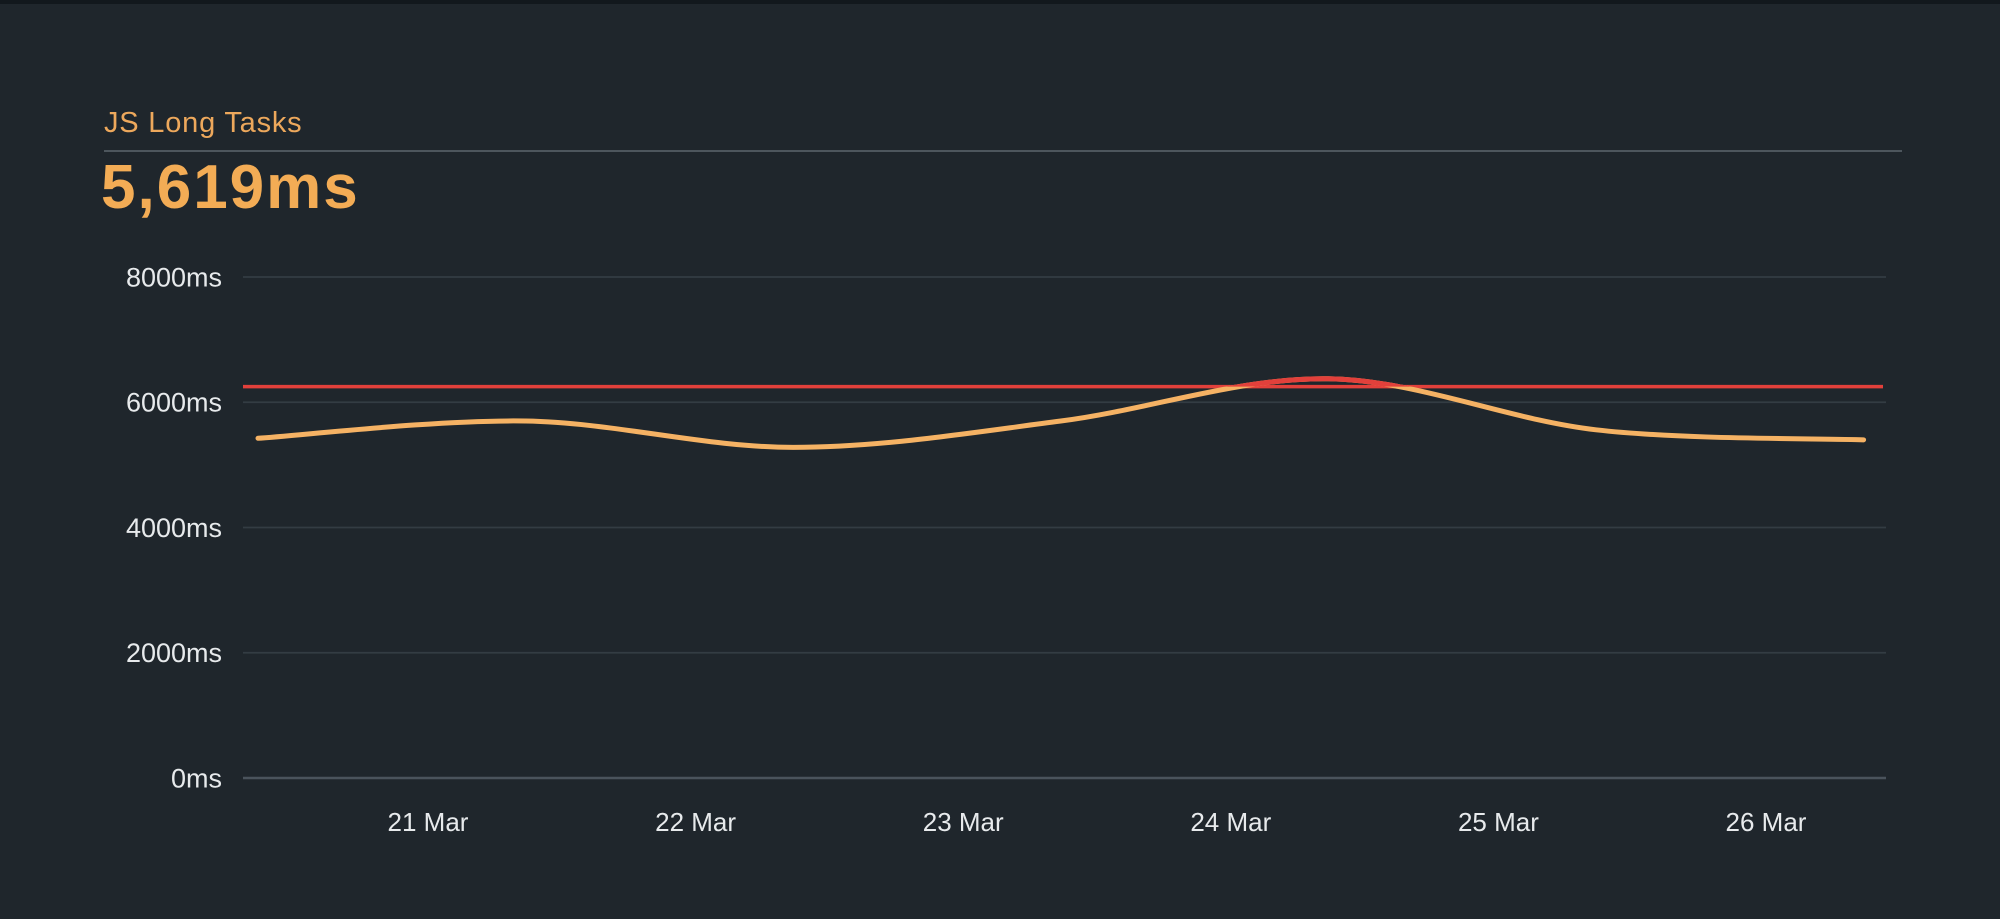 The width and height of the screenshot is (2000, 919). I want to click on x-axis-label: 23 Mar, so click(963, 822).